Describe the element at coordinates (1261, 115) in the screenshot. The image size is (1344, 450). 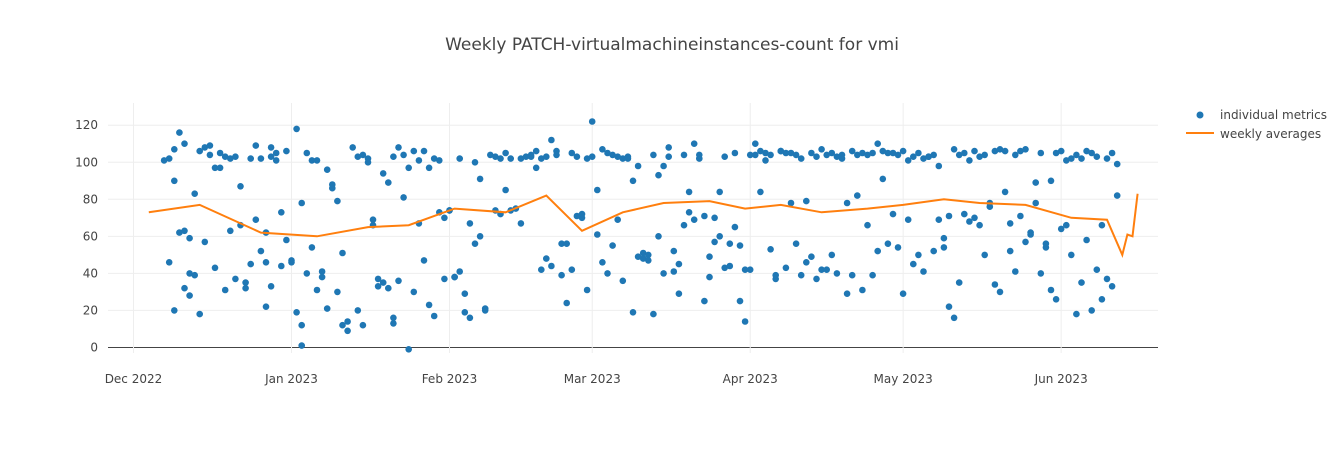
I see `legend-item-individual-metrics: individual metrics` at that location.